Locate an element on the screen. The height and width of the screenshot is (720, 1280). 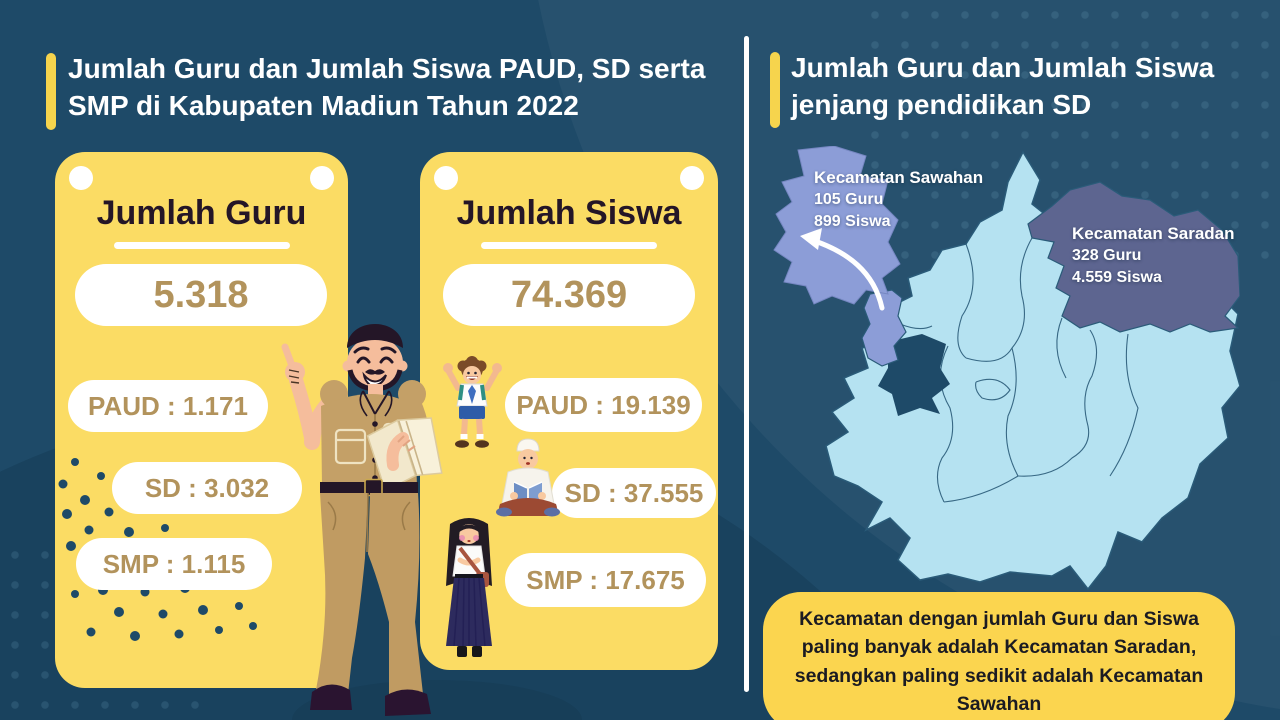
sawahan-guru: 105 Guru is located at coordinates (849, 199).